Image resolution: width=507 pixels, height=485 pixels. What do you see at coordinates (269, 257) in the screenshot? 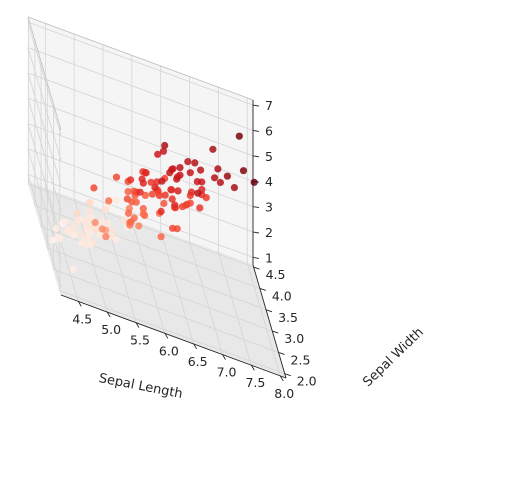
I see `z-tick-label: 1` at bounding box center [269, 257].